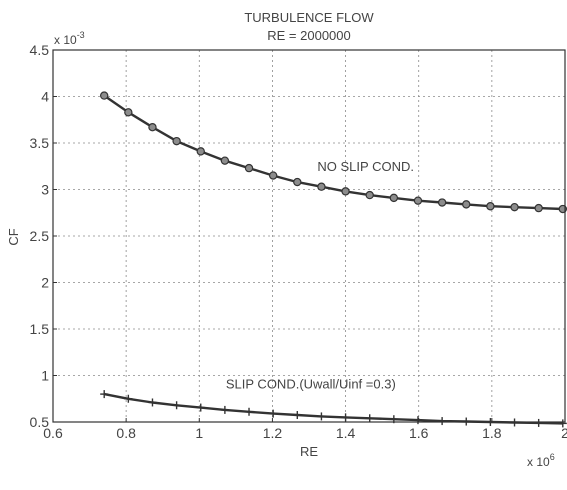 The width and height of the screenshot is (567, 490). What do you see at coordinates (492, 433) in the screenshot?
I see `x-tick-label: 1.8` at bounding box center [492, 433].